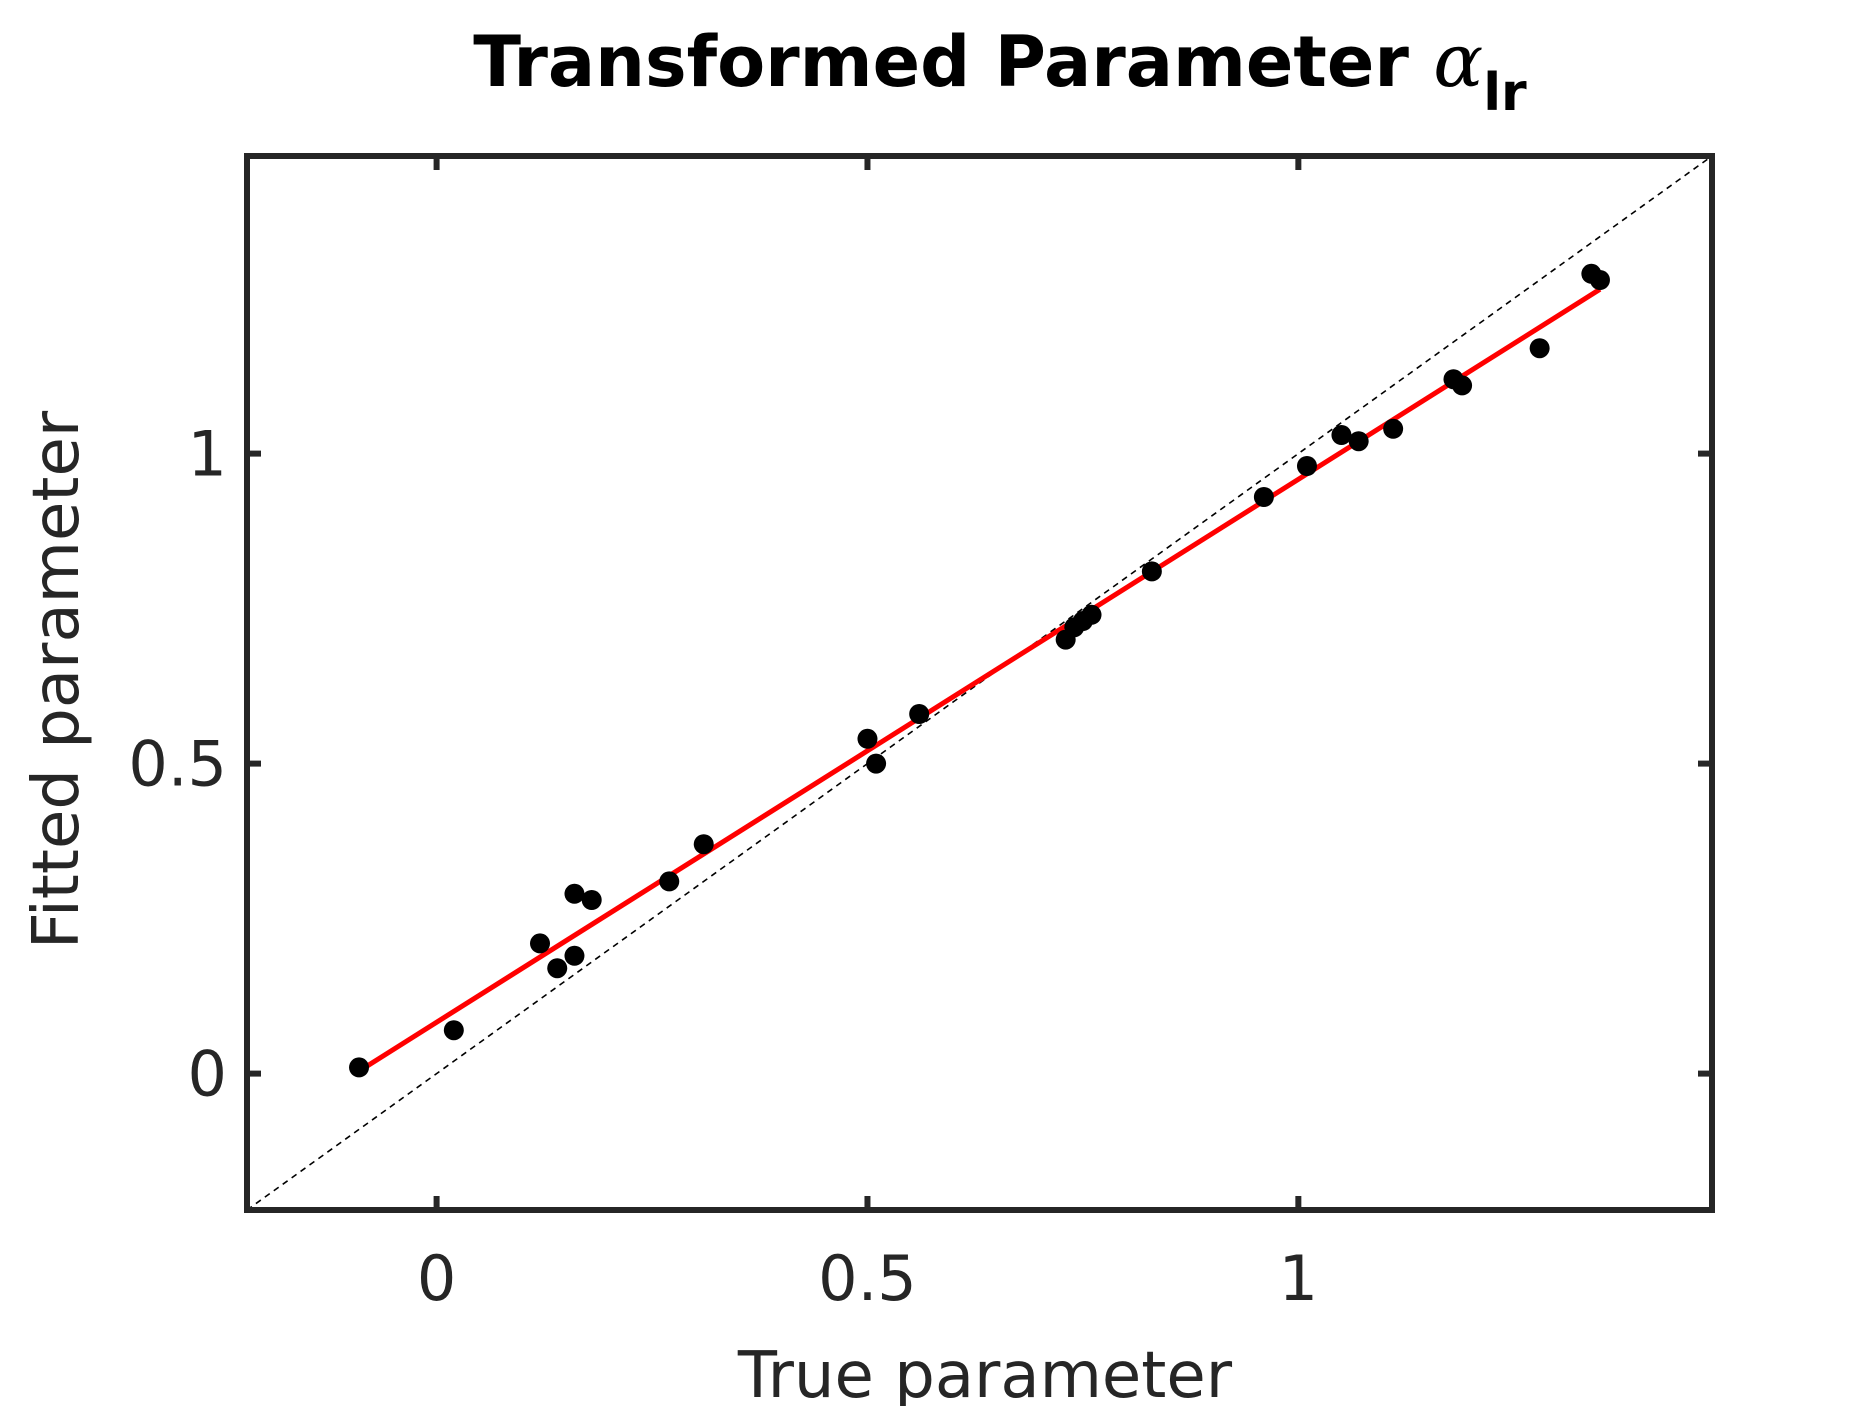 This screenshot has width=1875, height=1406. Describe the element at coordinates (436, 1278) in the screenshot. I see `x-tick-label: 0` at that location.